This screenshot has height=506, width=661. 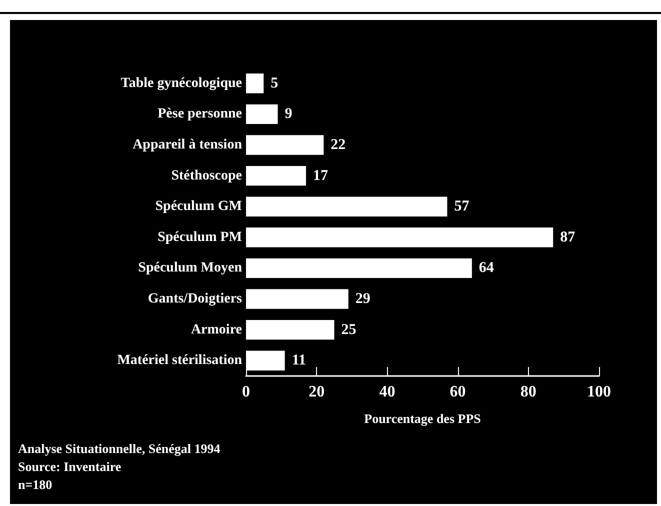 I want to click on data-label: 11, so click(x=299, y=360).